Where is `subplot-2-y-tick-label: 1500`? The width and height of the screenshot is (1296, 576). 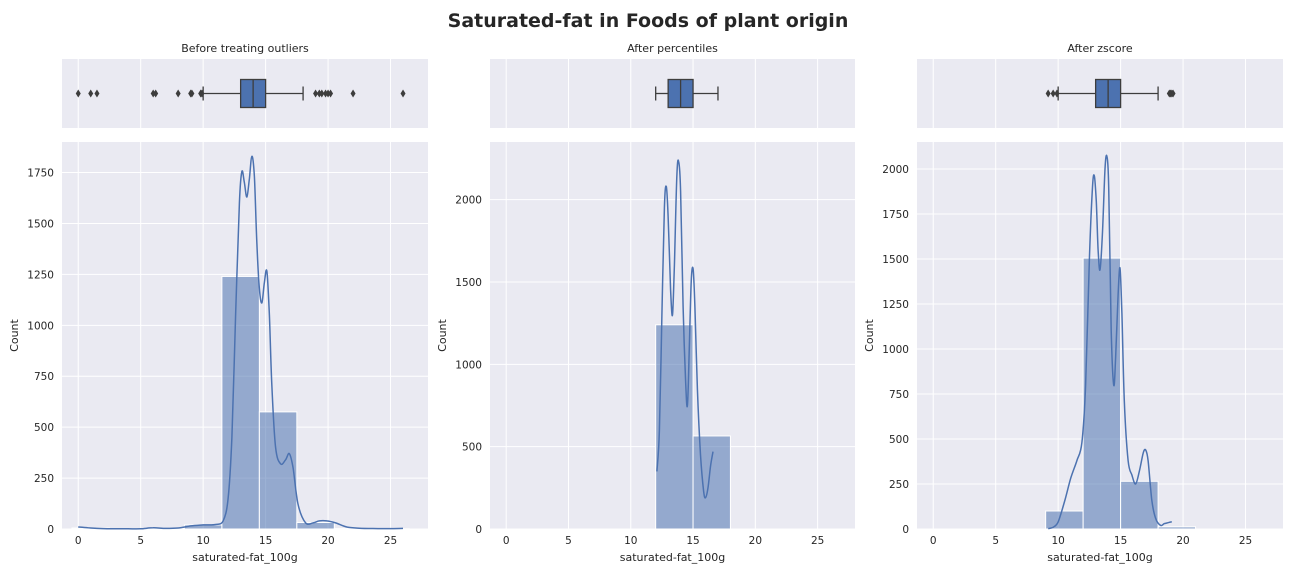 subplot-2-y-tick-label: 1500 is located at coordinates (468, 283).